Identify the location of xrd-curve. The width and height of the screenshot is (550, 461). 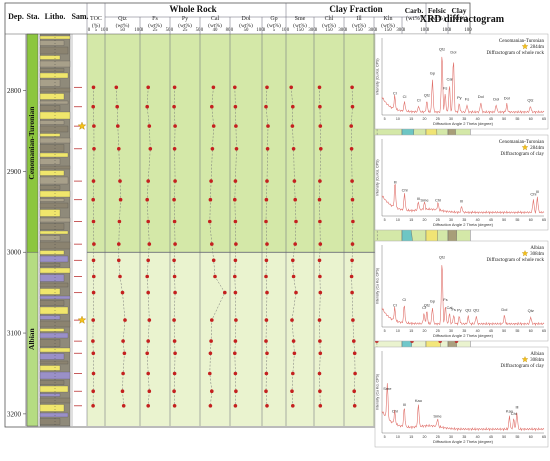
(463, 85).